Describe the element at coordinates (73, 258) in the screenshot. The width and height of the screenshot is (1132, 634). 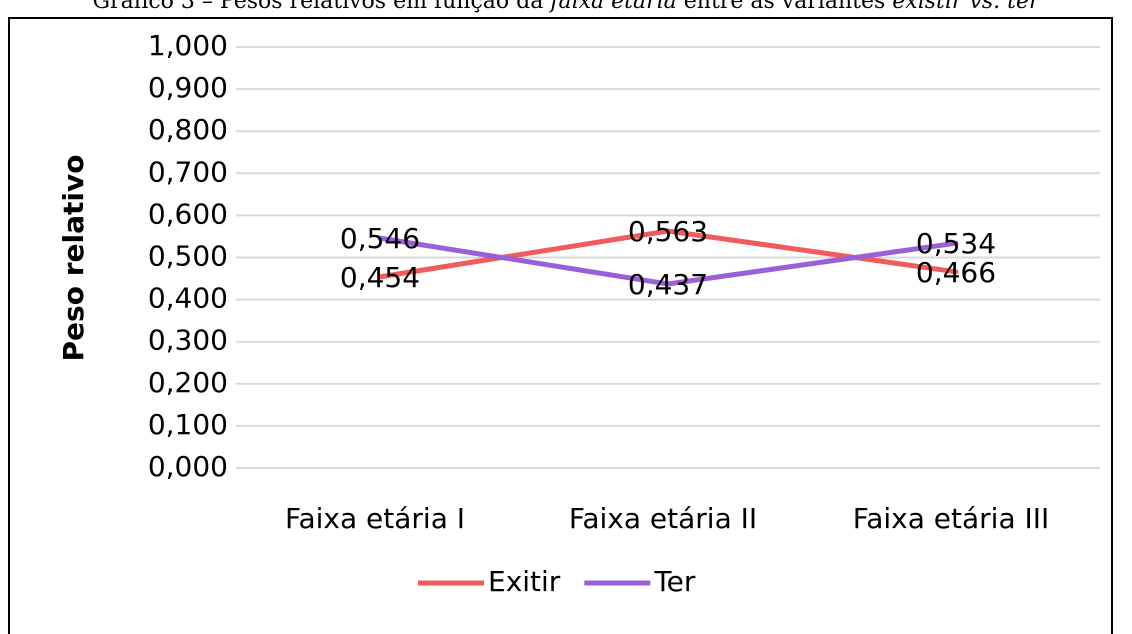
I see `y-axis-title: Peso relativo` at that location.